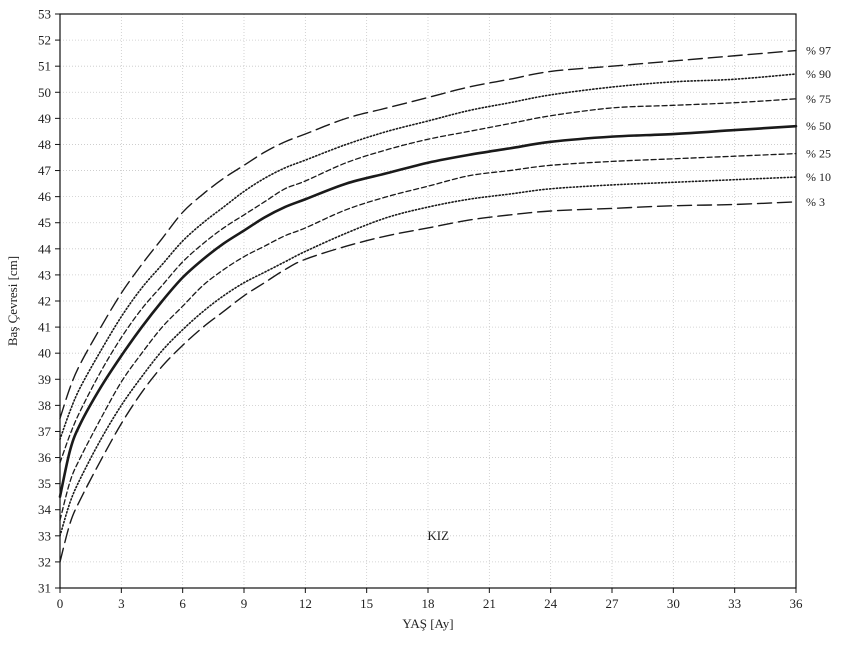 Image resolution: width=846 pixels, height=650 pixels. Describe the element at coordinates (244, 603) in the screenshot. I see `x-tick-label: 9` at that location.